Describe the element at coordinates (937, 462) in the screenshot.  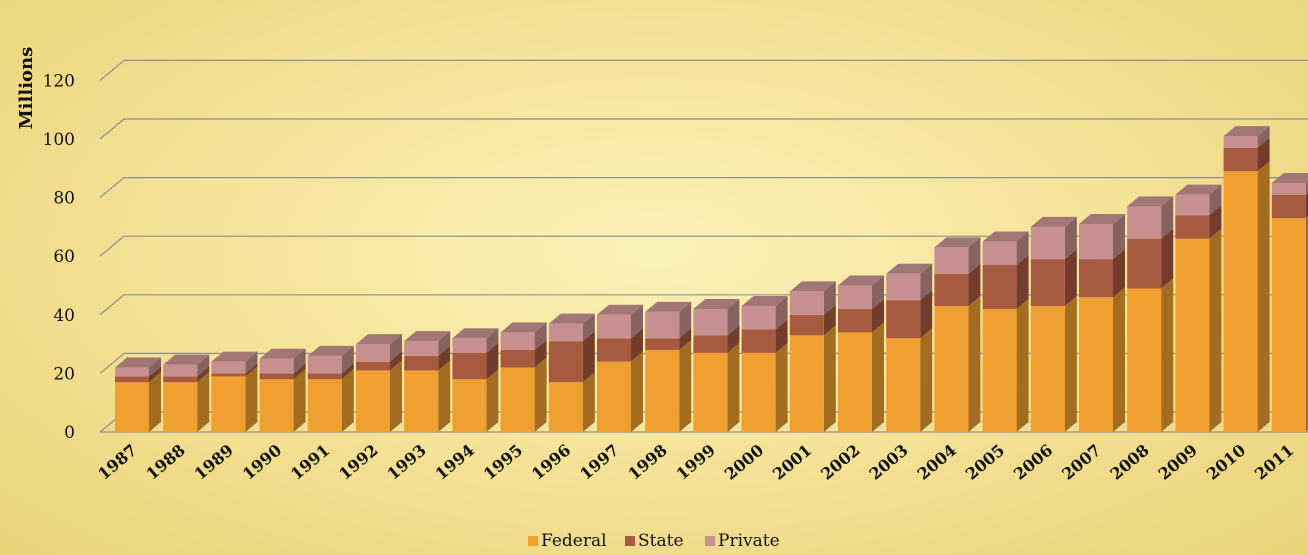
I see `x-tick-label: 2004` at that location.